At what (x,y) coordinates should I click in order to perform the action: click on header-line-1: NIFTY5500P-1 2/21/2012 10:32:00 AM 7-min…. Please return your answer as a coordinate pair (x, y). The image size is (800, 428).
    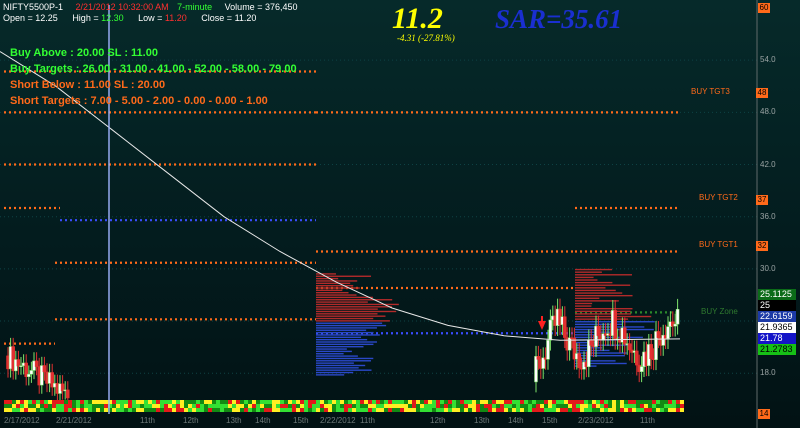
    Looking at the image, I should click on (150, 7).